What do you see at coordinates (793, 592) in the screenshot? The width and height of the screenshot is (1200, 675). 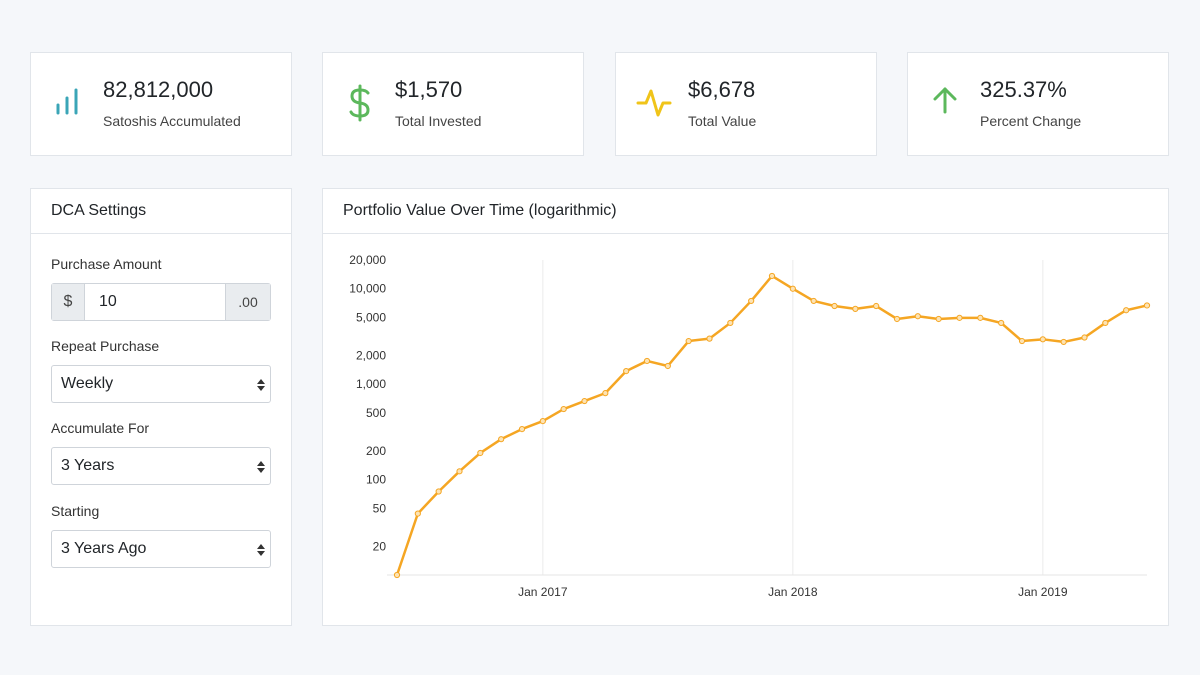 I see `x-tick-label: Jan 2018` at bounding box center [793, 592].